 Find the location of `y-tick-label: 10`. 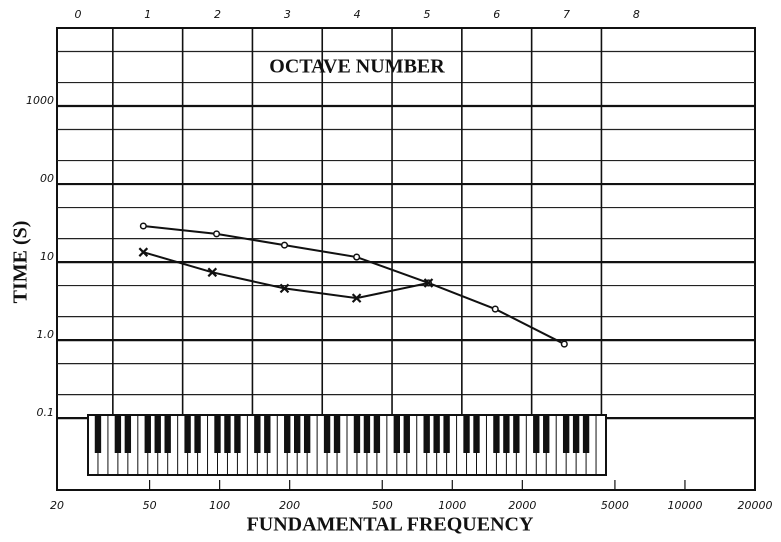

y-tick-label: 10 is located at coordinates (47, 256).